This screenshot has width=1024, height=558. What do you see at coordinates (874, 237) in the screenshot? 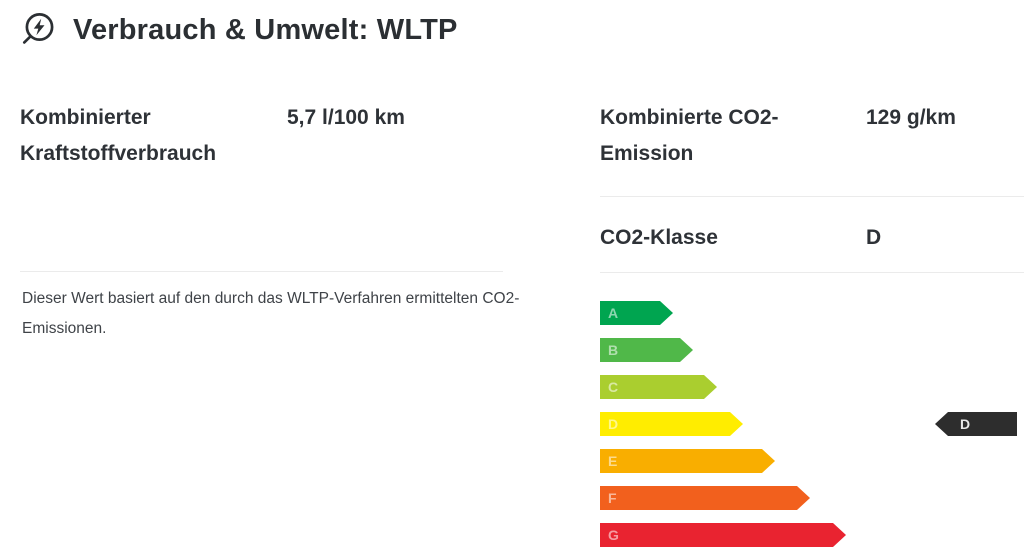
I see `co2-class-value: D` at bounding box center [874, 237].